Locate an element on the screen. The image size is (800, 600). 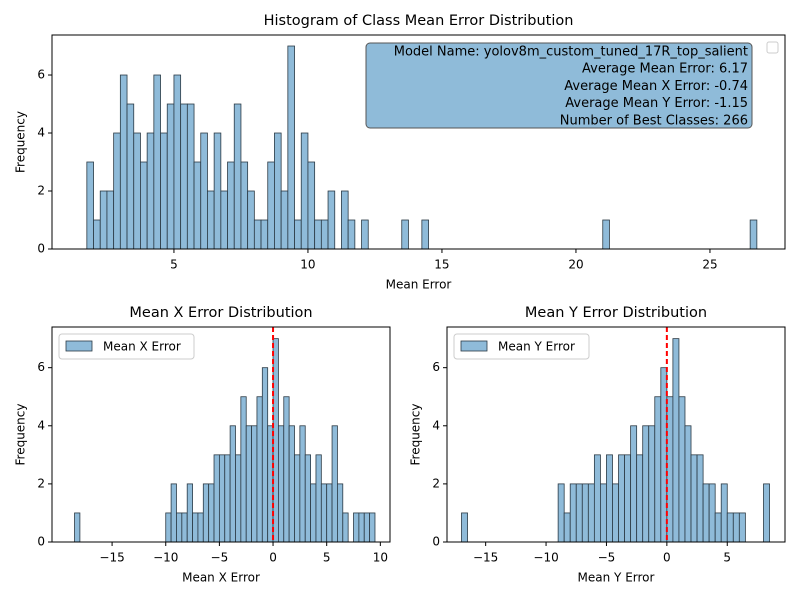
annotation-text: Number of Best Classes: 266 is located at coordinates (654, 120).